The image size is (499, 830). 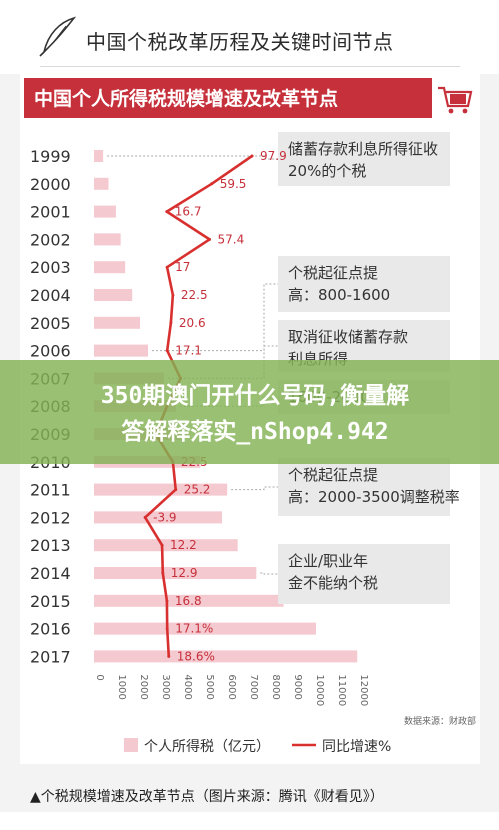 I want to click on x-tick-7000: 7000, so click(x=253, y=686).